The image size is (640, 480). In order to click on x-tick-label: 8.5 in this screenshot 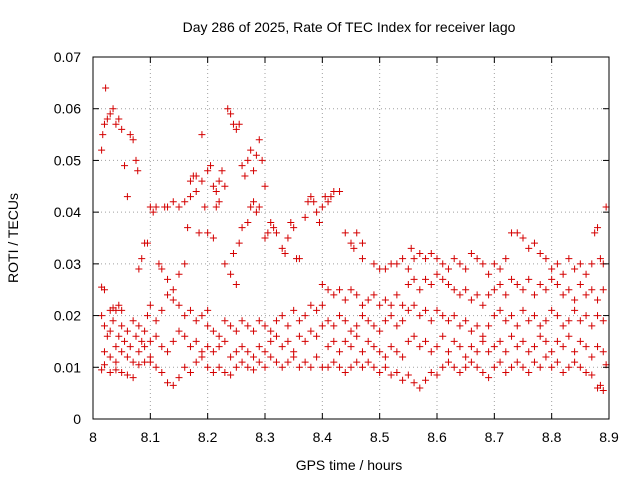, I will do `click(380, 437)`.